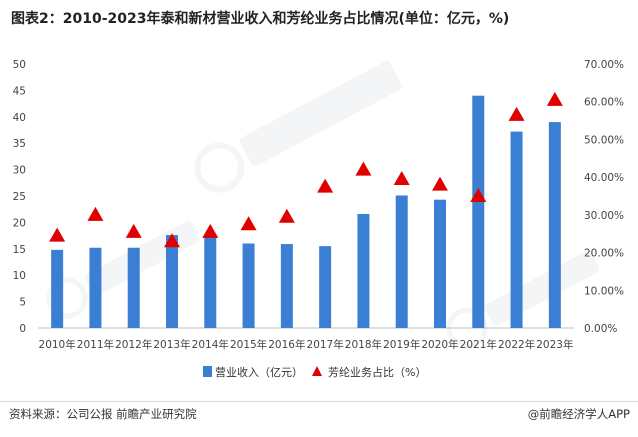 The height and width of the screenshot is (437, 638). I want to click on source-note: 资料来源：公司公报 前瞻产业研究院, so click(103, 414).